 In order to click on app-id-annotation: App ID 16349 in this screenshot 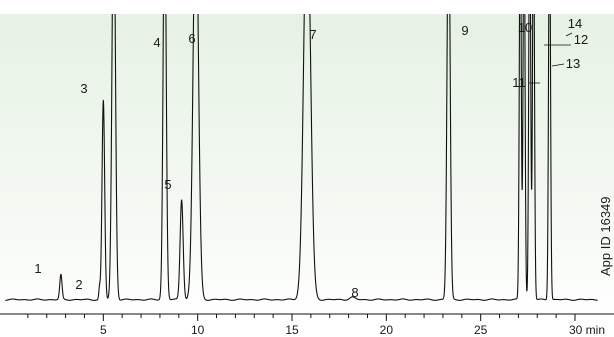, I will do `click(605, 236)`.